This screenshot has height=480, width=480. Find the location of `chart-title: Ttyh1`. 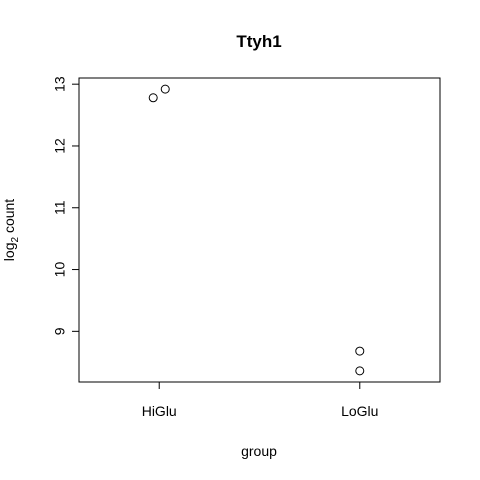

chart-title: Ttyh1 is located at coordinates (258, 41).